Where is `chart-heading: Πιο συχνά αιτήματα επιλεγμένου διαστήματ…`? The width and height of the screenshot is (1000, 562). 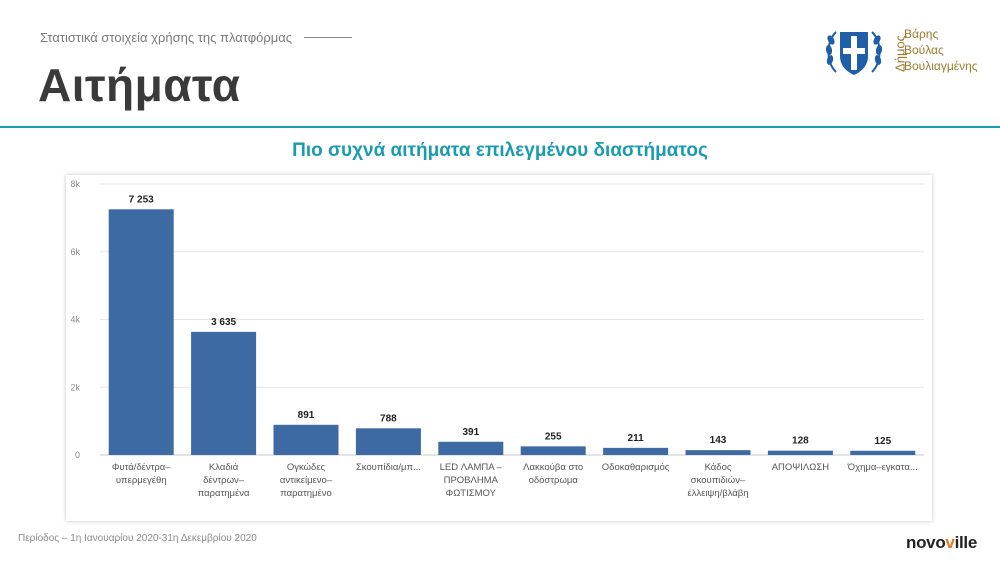
chart-heading: Πιο συχνά αιτήματα επιλεγμένου διαστήματ… is located at coordinates (500, 150).